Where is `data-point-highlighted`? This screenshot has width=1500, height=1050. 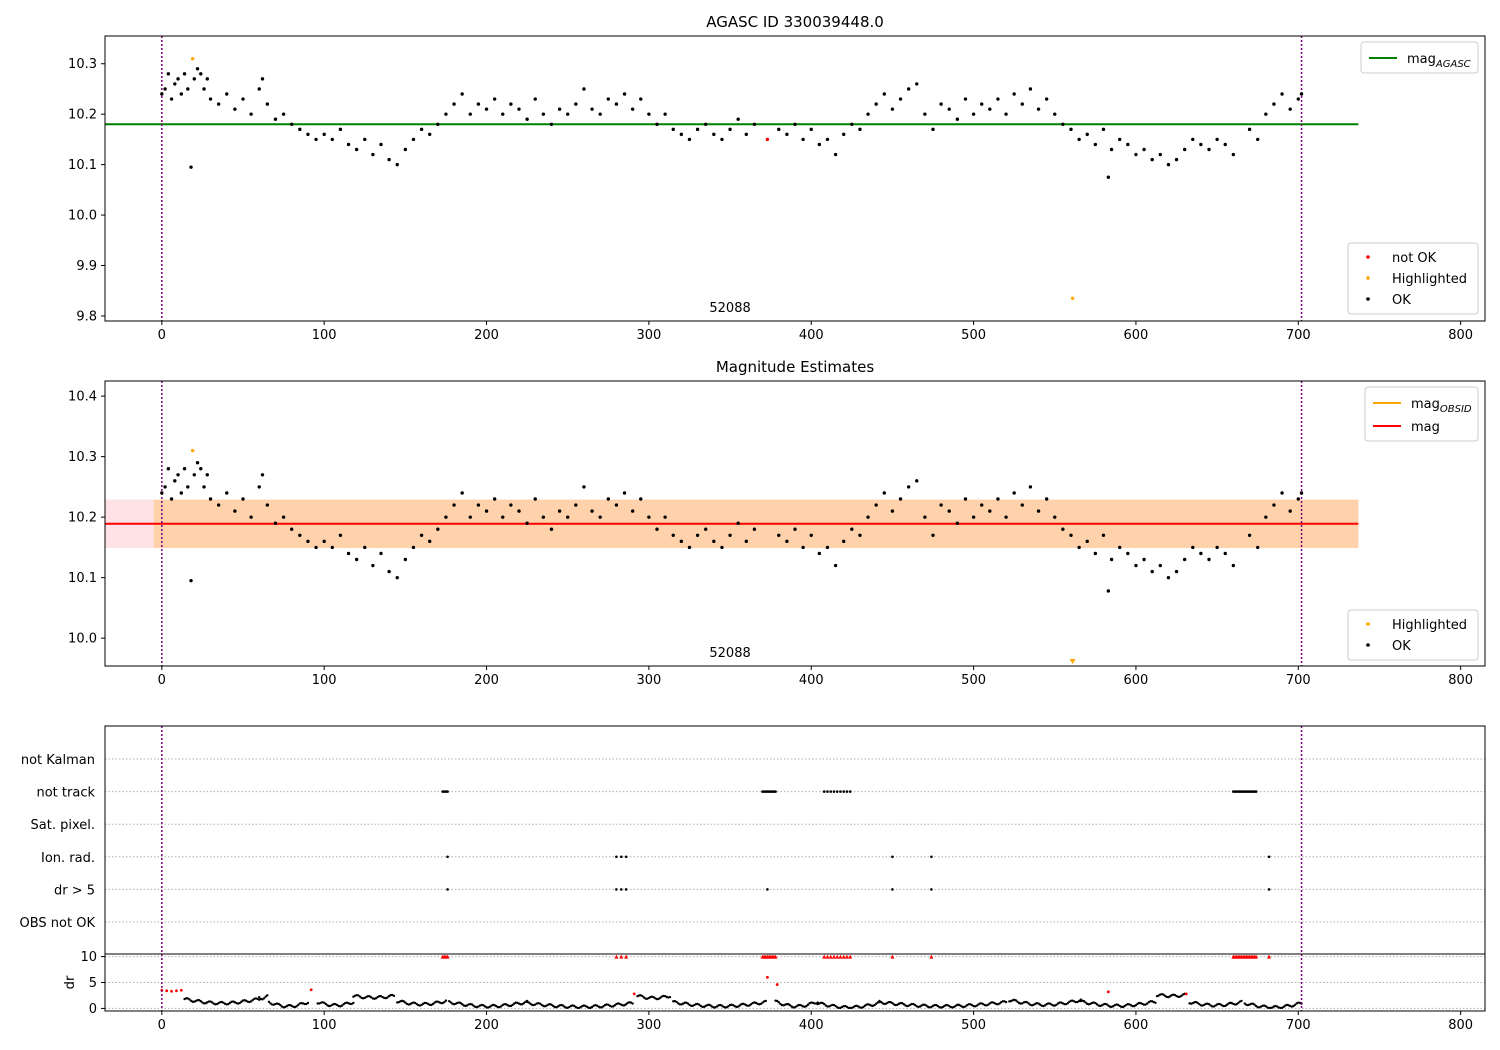
data-point-highlighted is located at coordinates (1072, 298).